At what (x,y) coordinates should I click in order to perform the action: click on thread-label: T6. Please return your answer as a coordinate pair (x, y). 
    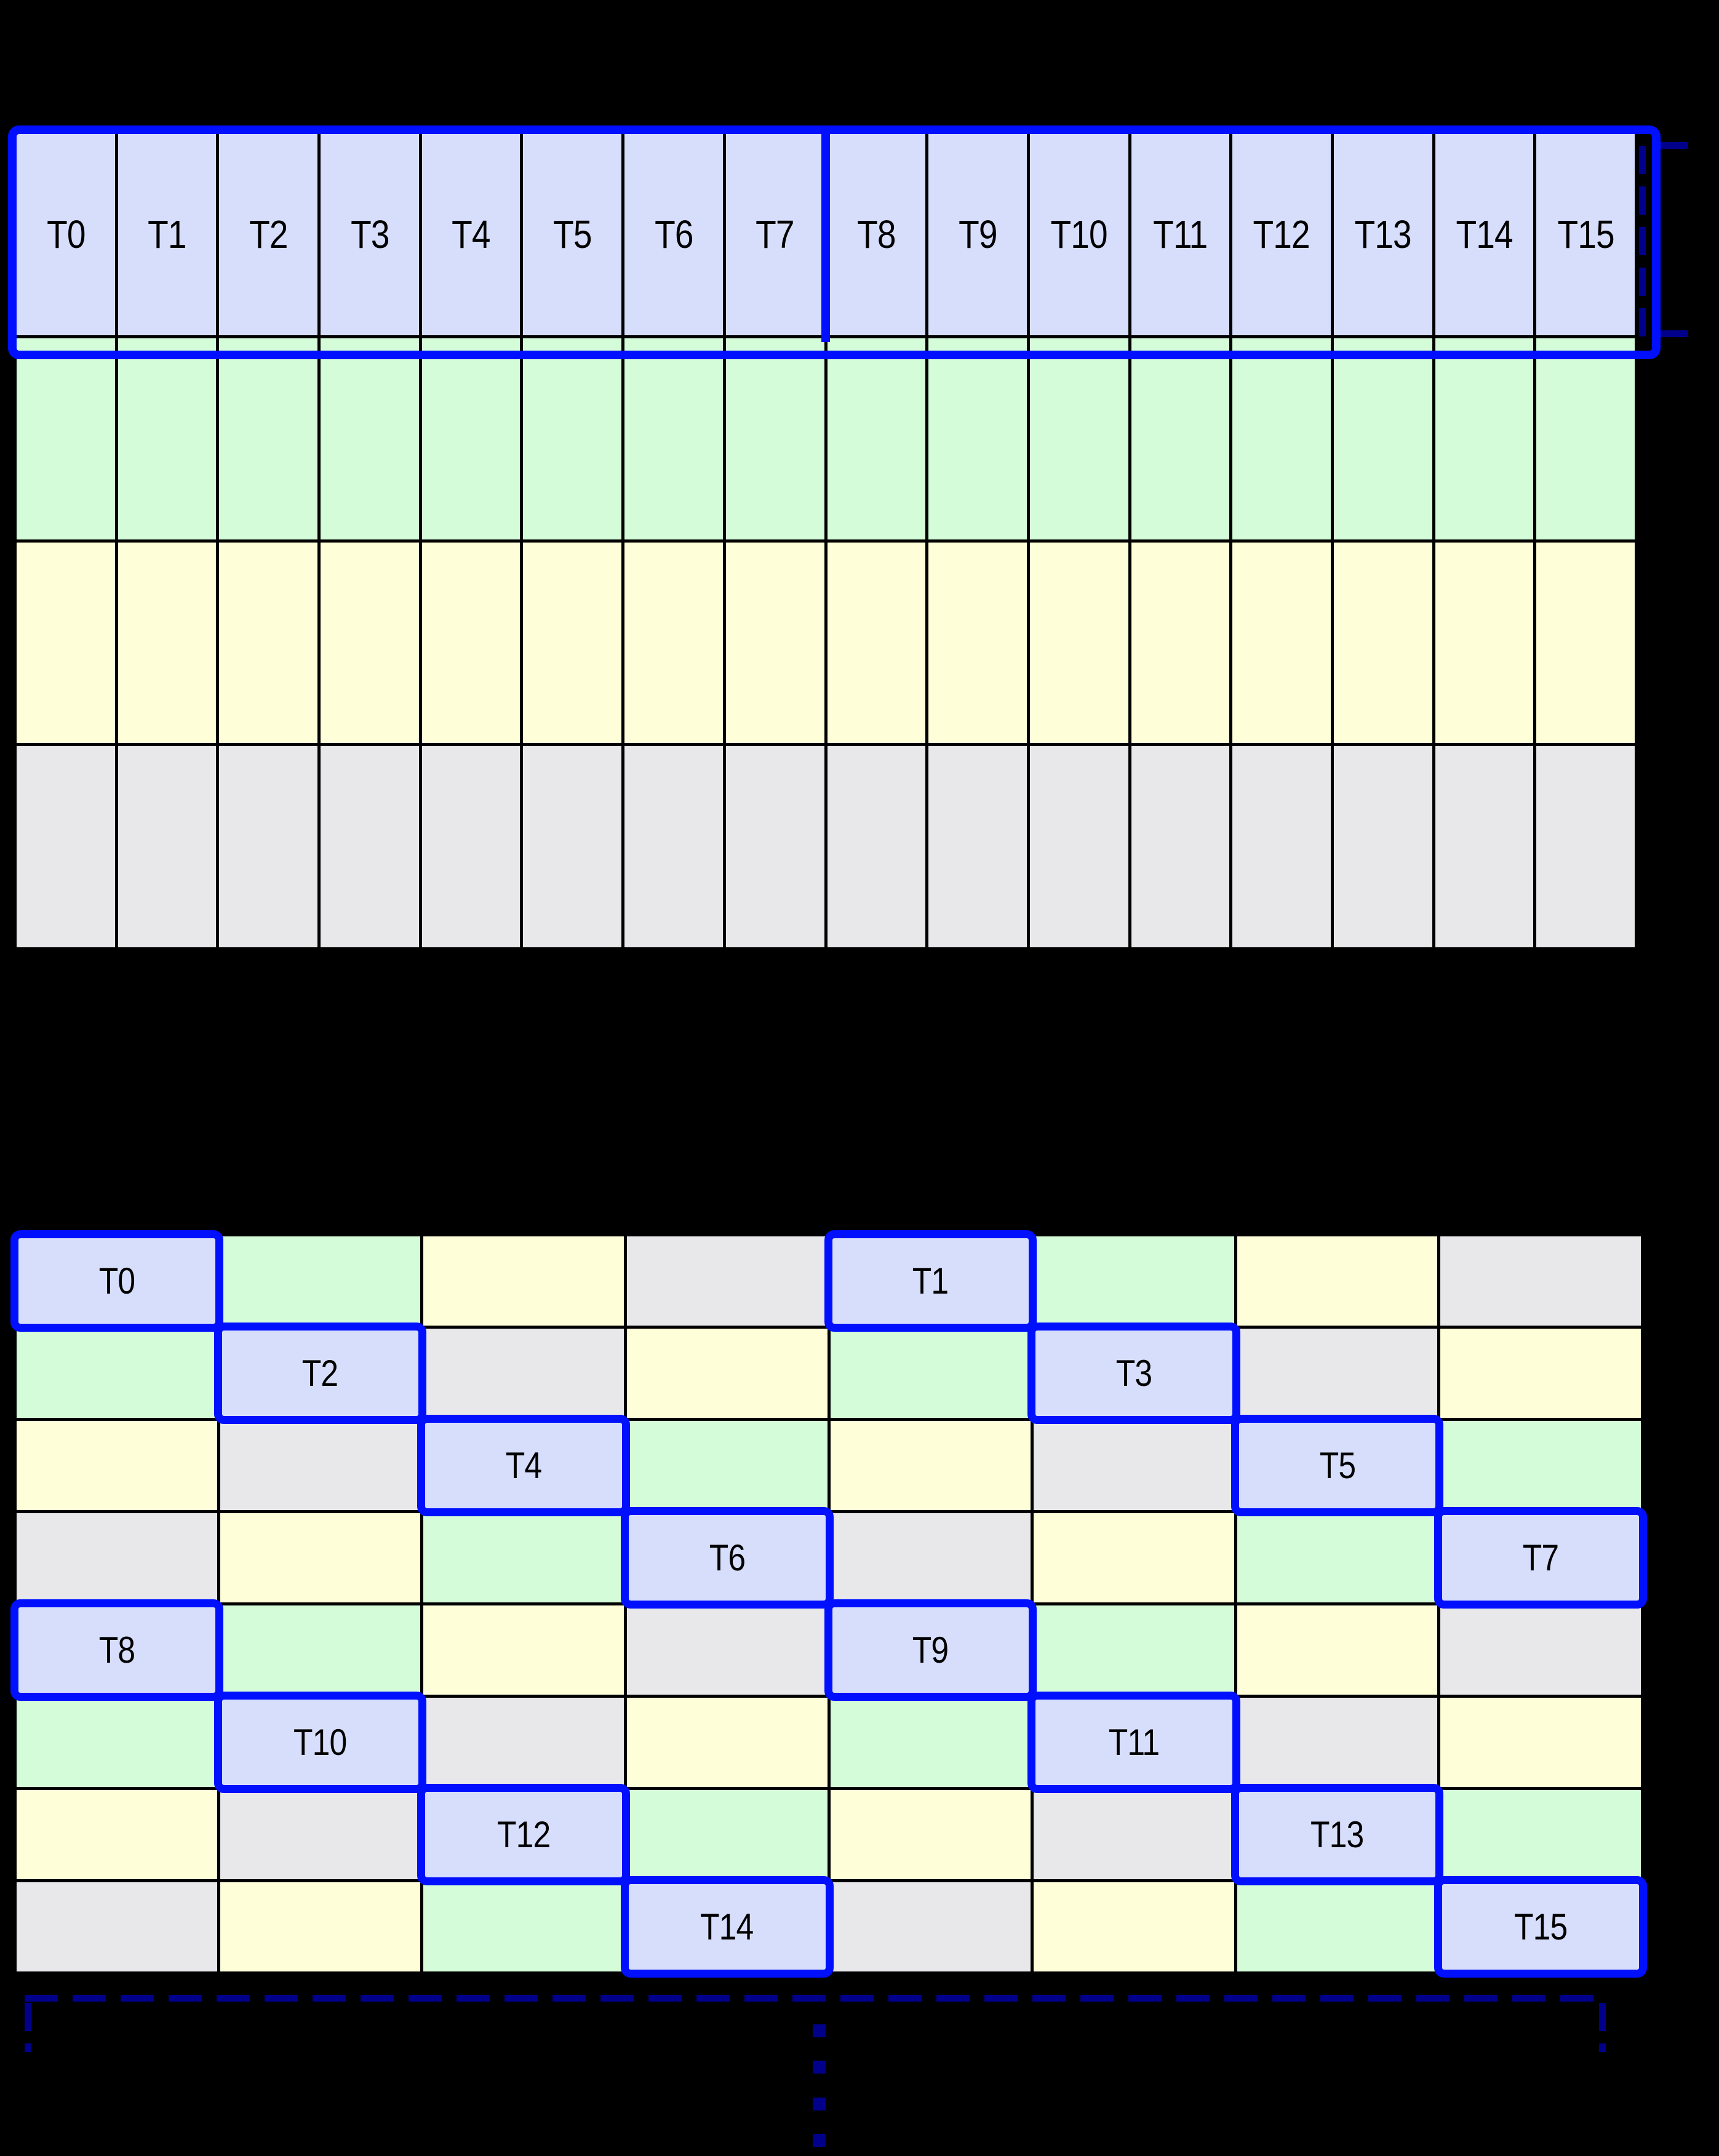
    Looking at the image, I should click on (673, 234).